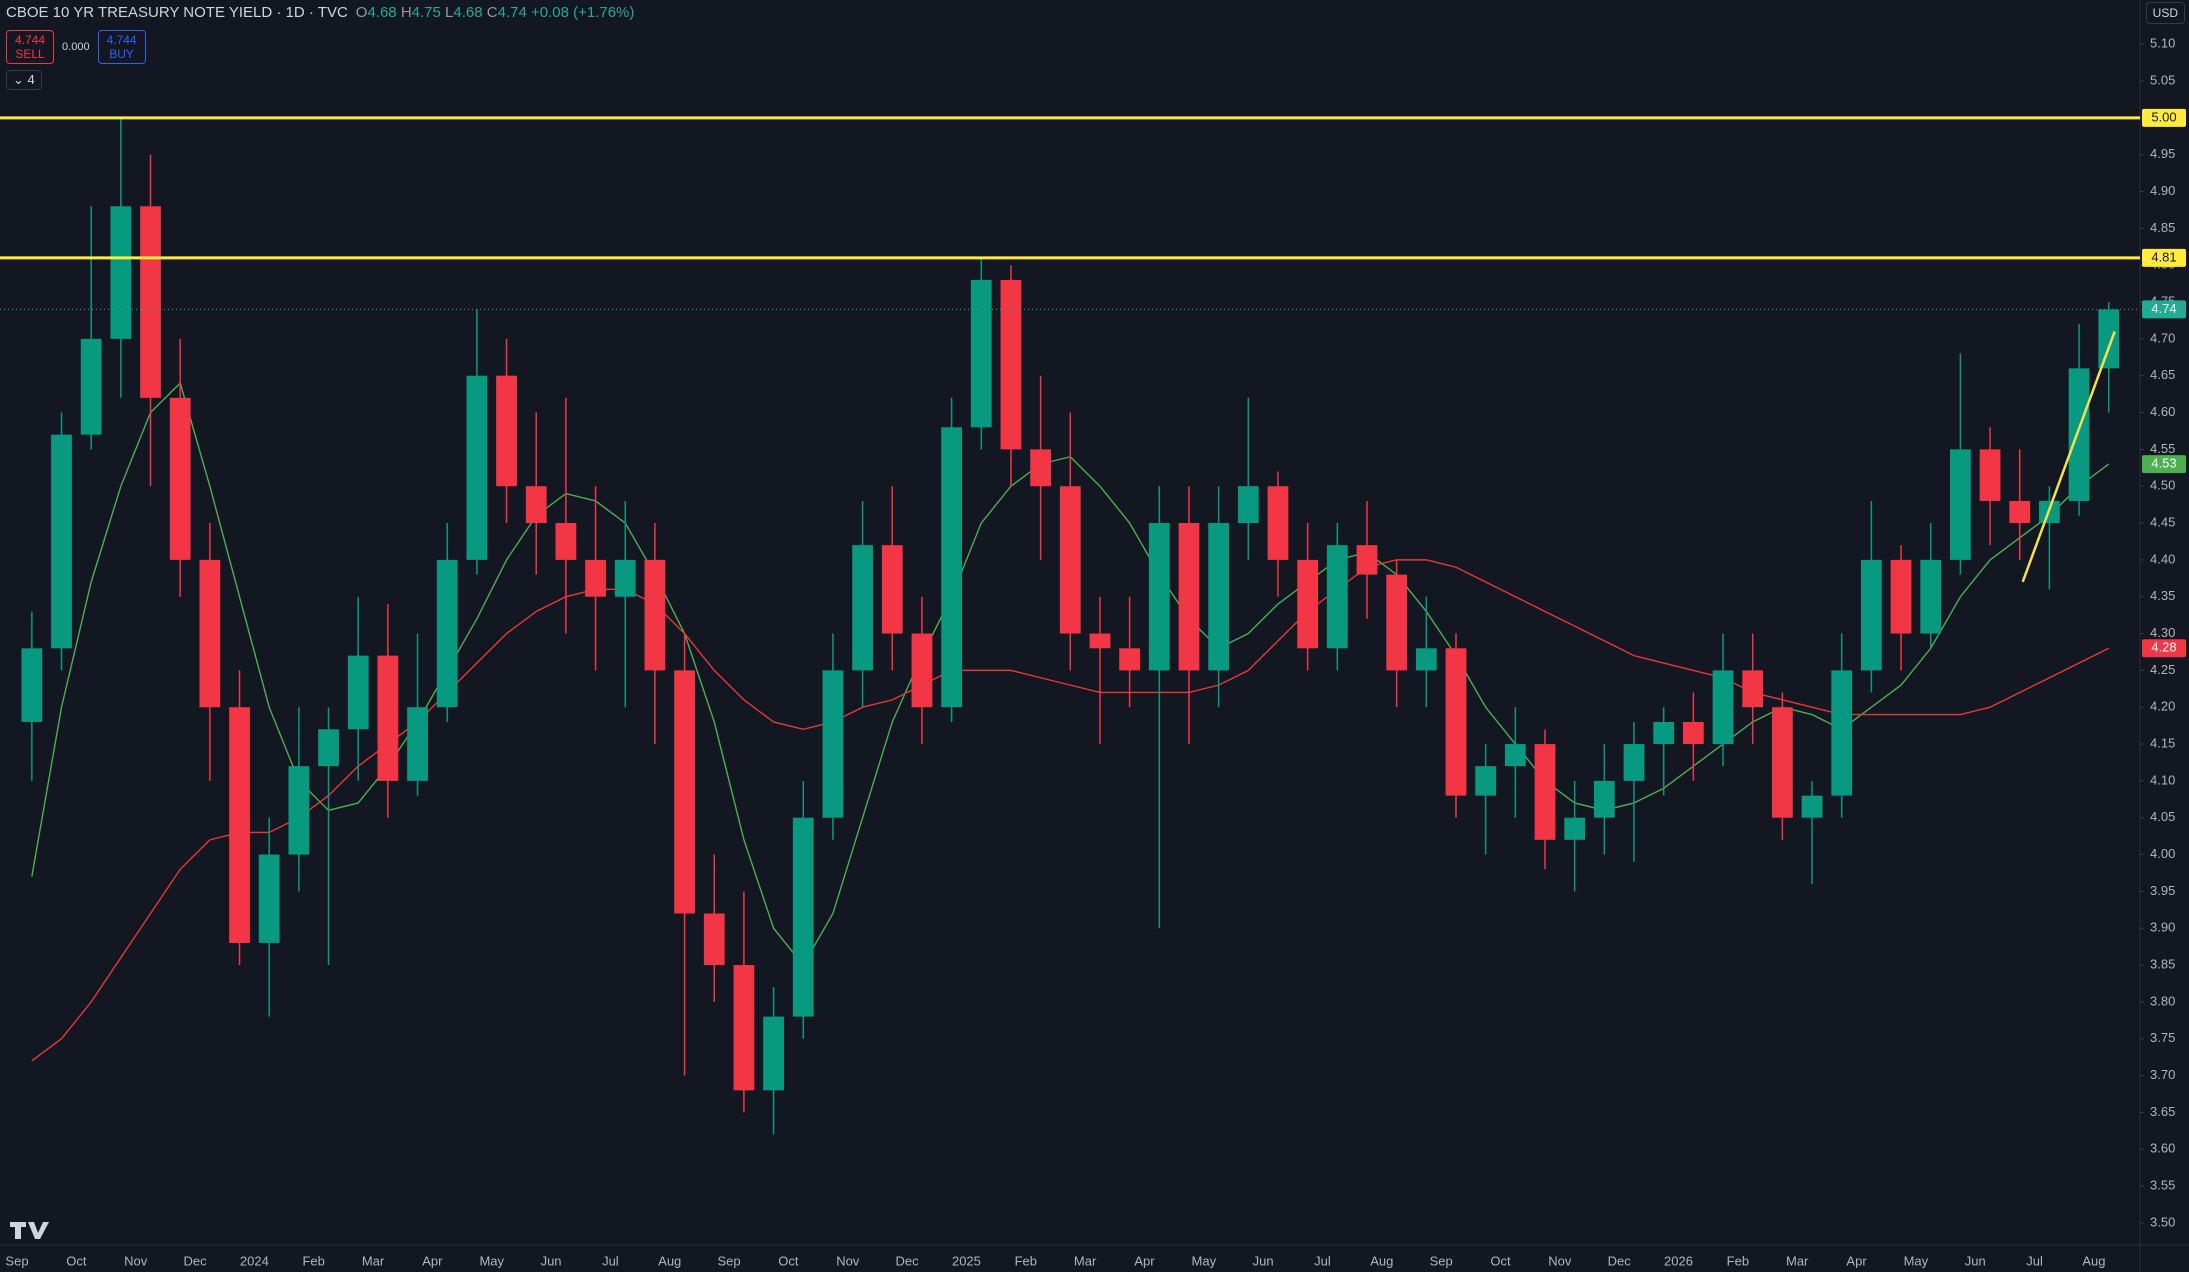  What do you see at coordinates (1560, 1260) in the screenshot?
I see `x-tick-label: Nov` at bounding box center [1560, 1260].